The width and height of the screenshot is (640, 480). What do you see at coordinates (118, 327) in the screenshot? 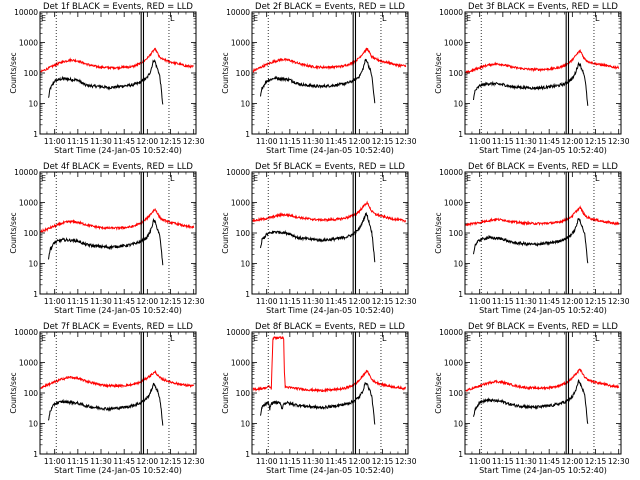
I see `panel-title: Det 7f BLACK = Events, RED = LLD` at bounding box center [118, 327].